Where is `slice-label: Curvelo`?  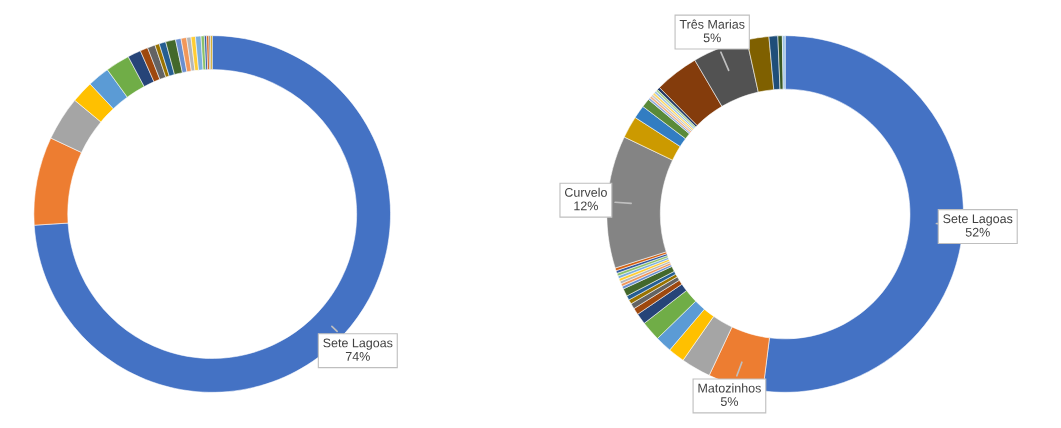
slice-label: Curvelo is located at coordinates (585, 192).